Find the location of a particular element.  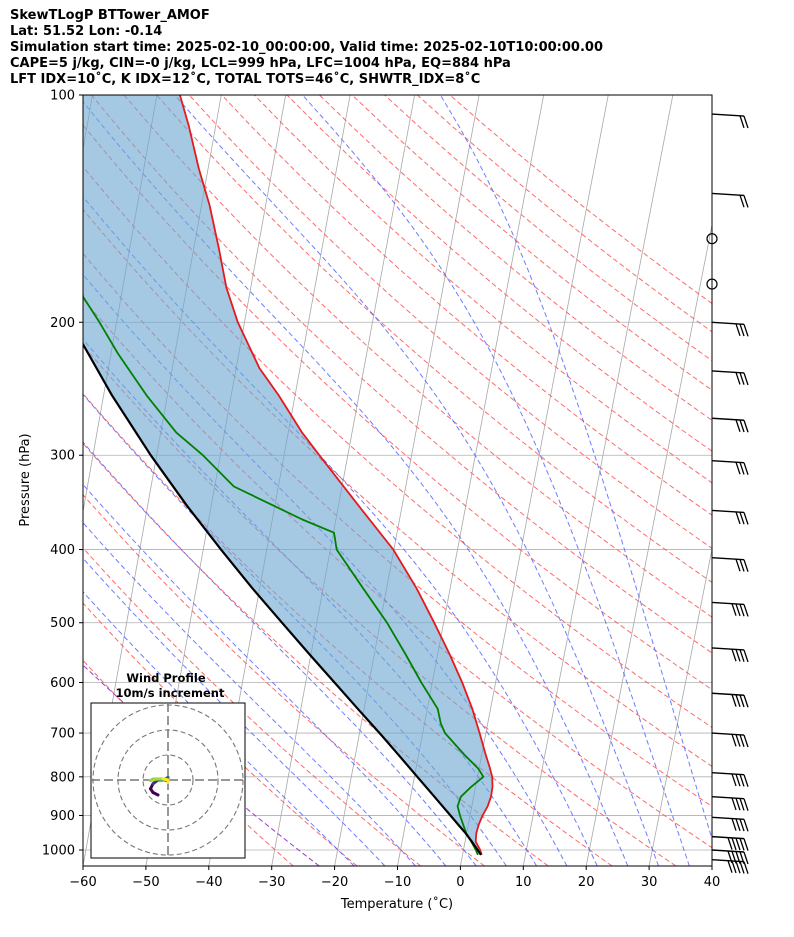

x-tick-label: −50 is located at coordinates (145, 882).